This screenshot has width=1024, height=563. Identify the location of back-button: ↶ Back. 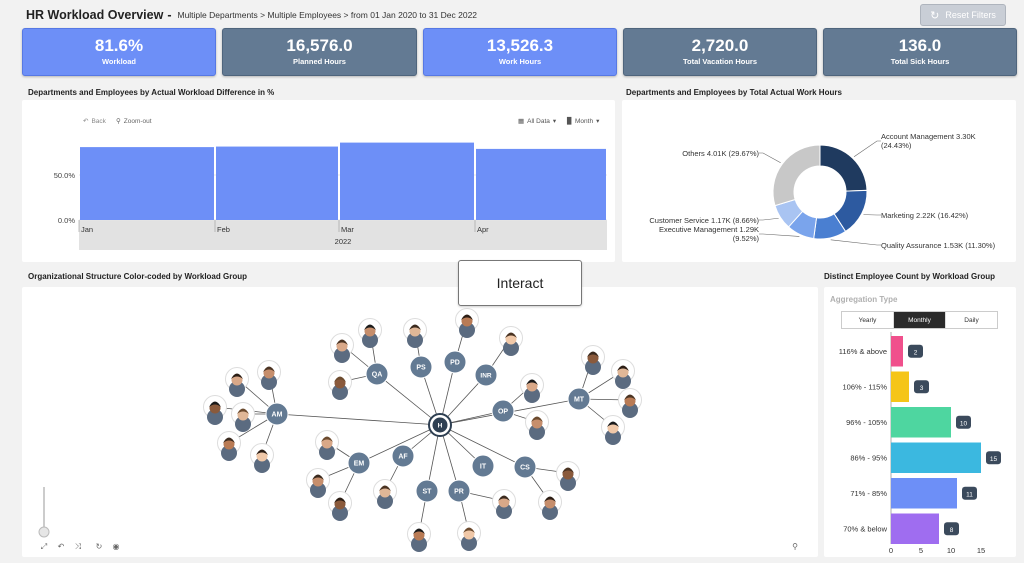
(94, 121).